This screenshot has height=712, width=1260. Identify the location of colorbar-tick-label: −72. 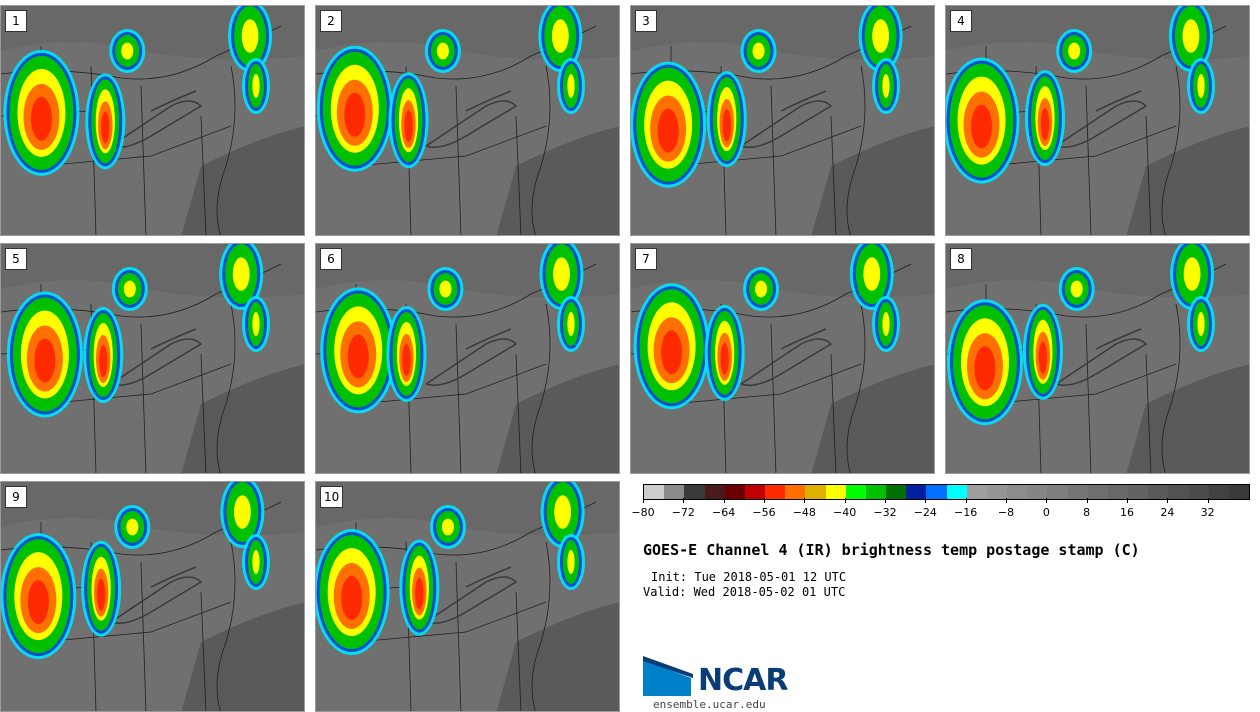
(683, 512).